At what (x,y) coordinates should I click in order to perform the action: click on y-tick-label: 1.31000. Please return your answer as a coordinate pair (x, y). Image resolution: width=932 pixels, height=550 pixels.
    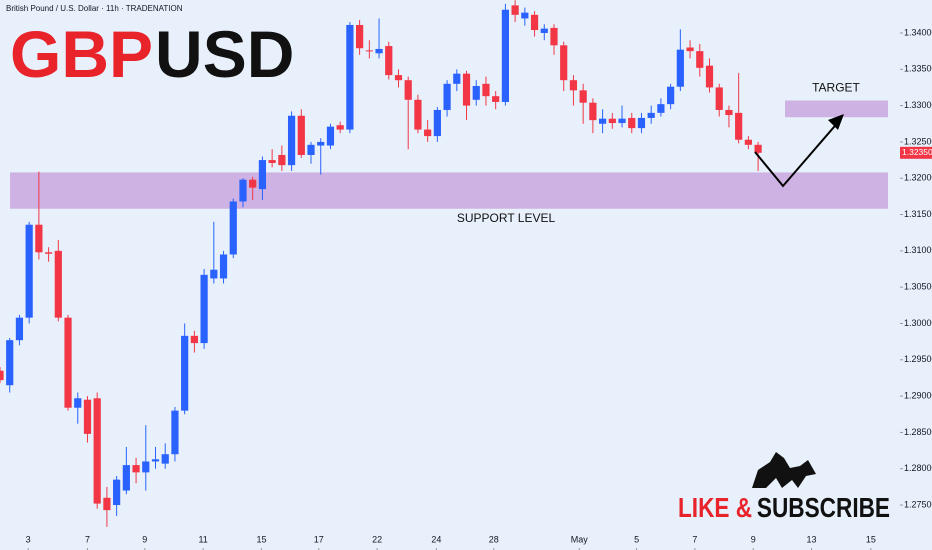
    Looking at the image, I should click on (918, 250).